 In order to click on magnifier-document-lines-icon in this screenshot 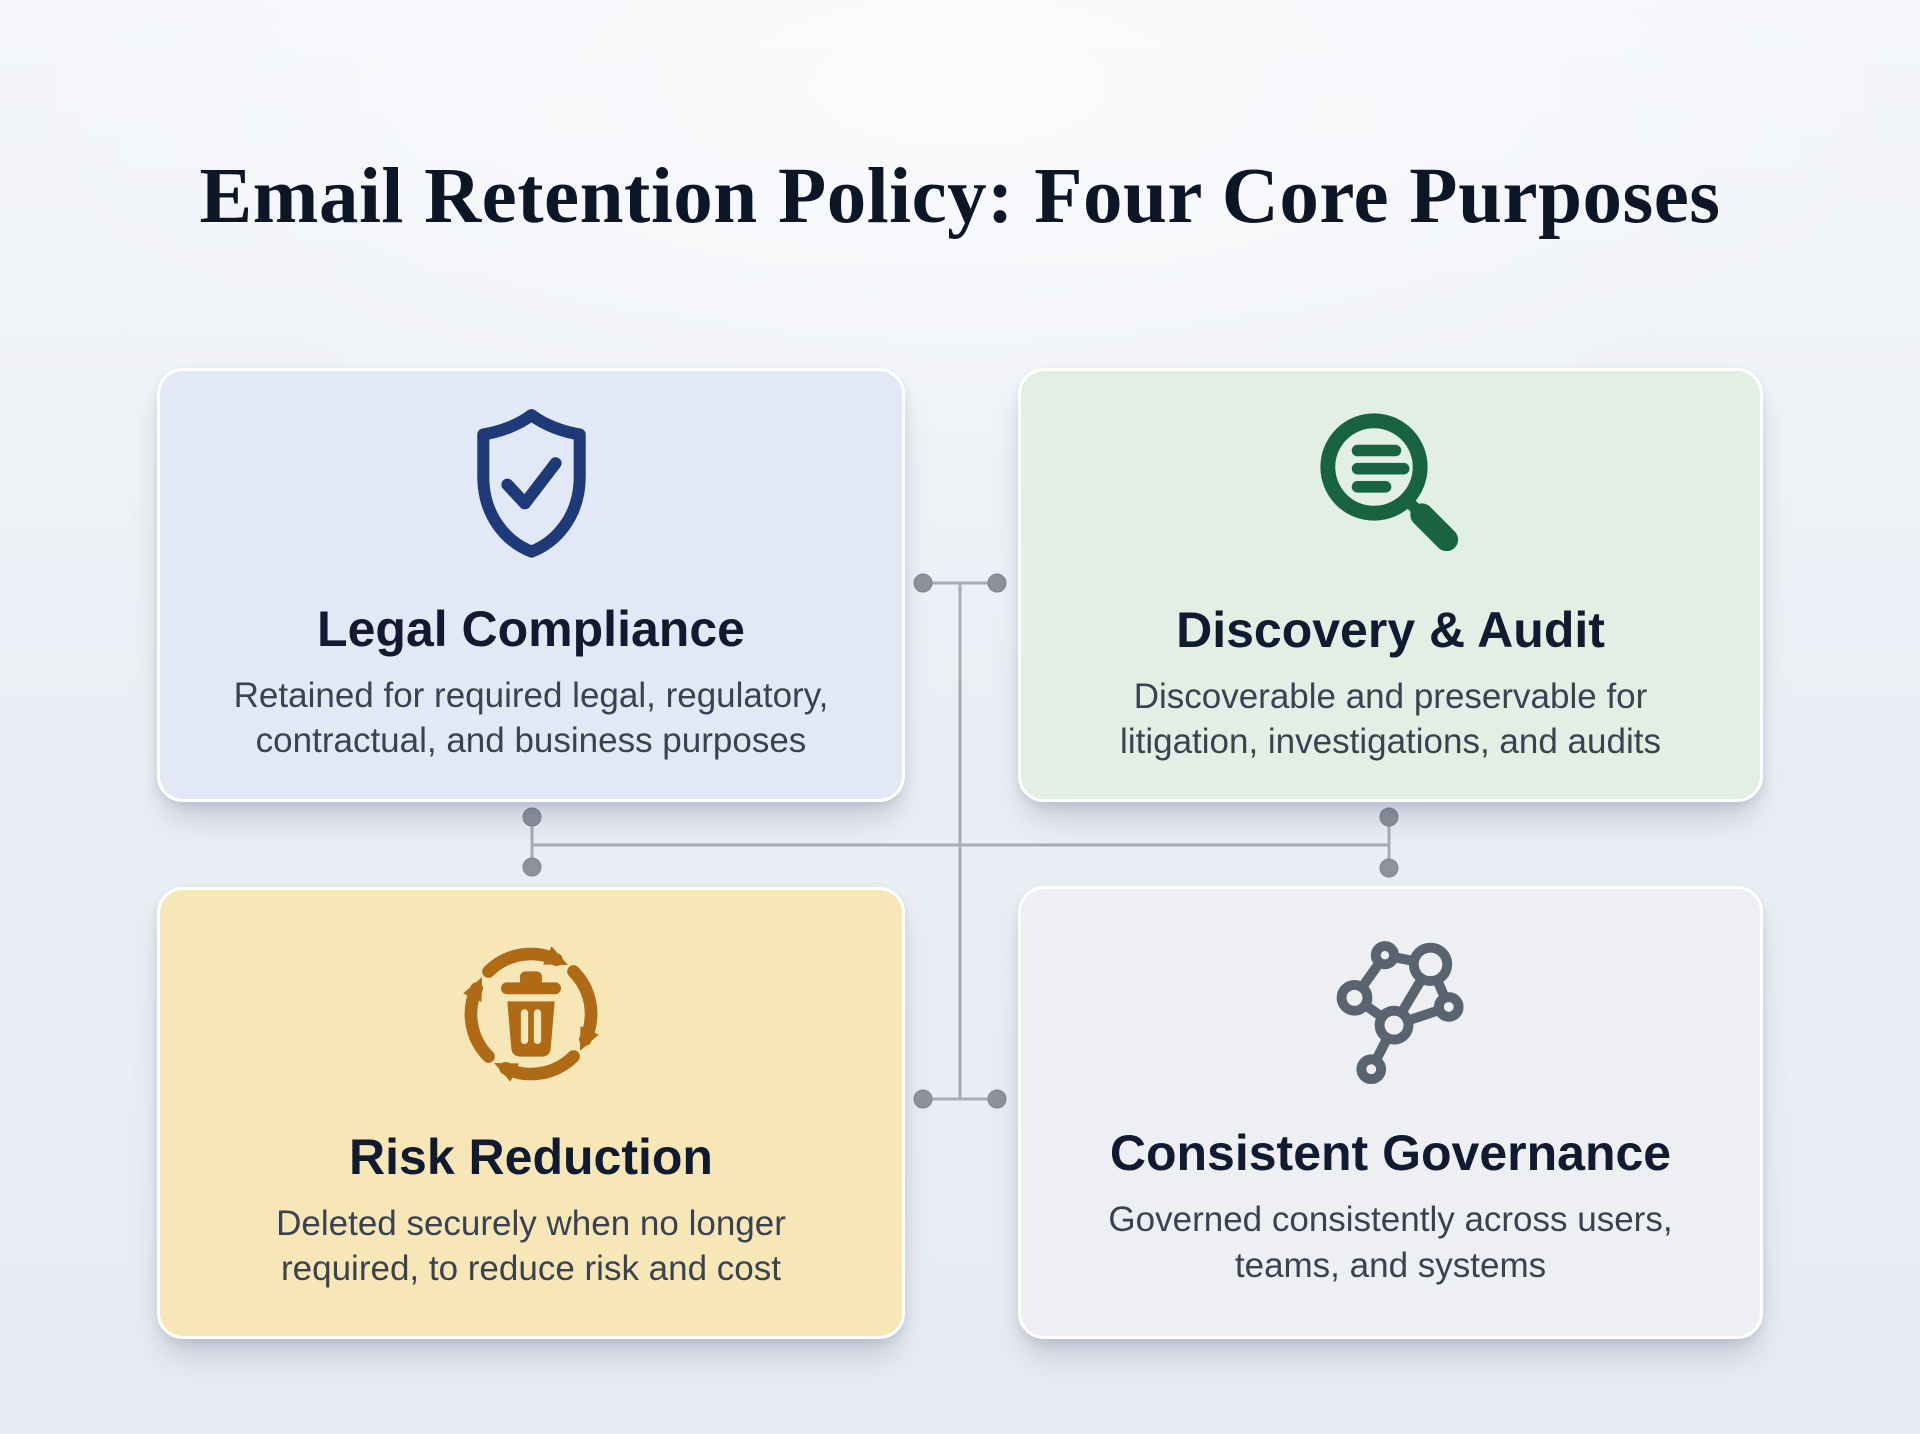, I will do `click(1390, 488)`.